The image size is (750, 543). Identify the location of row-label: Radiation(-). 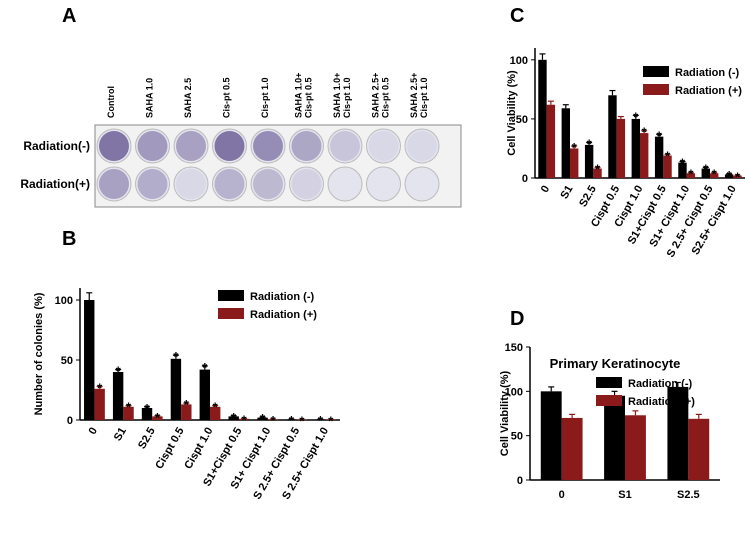
(56, 146).